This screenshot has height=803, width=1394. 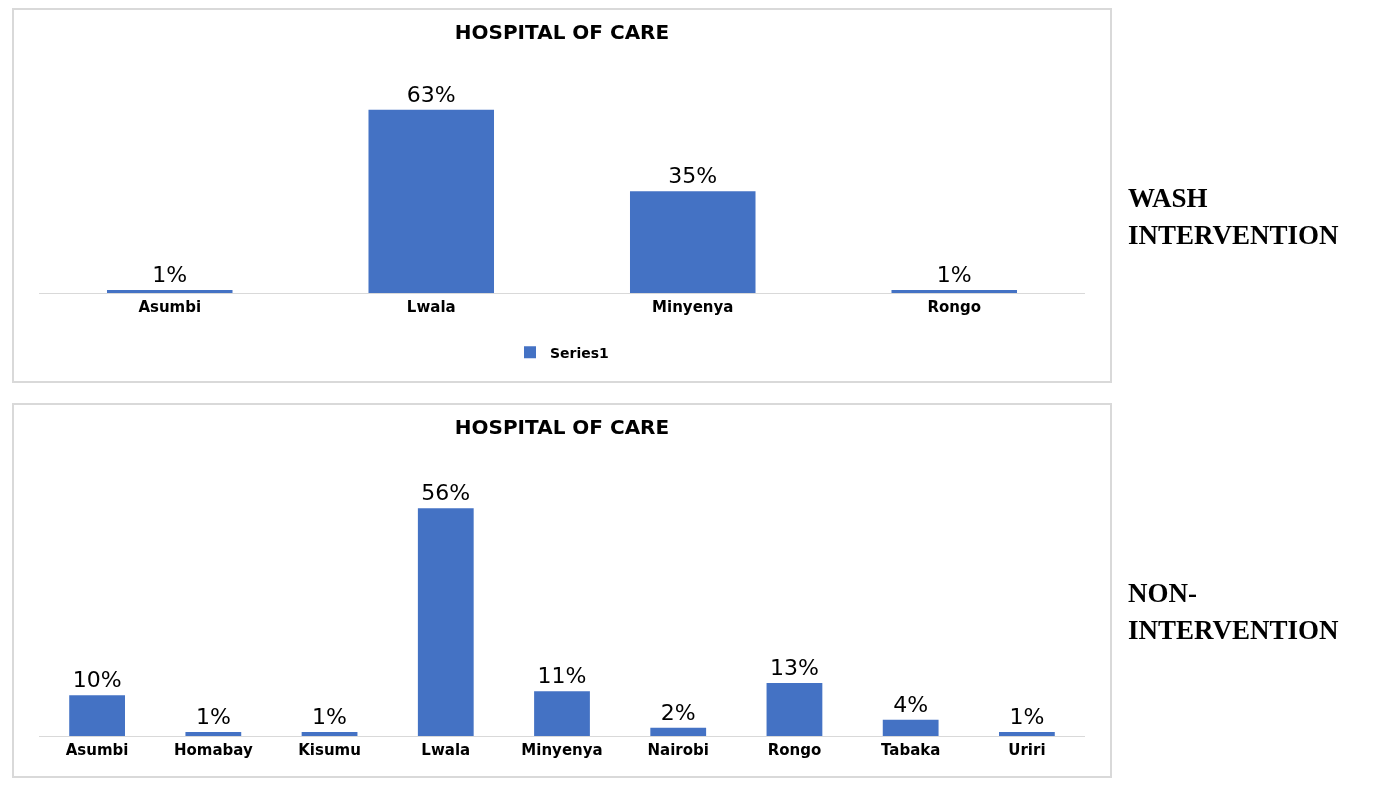 What do you see at coordinates (562, 676) in the screenshot?
I see `data-label: 11%` at bounding box center [562, 676].